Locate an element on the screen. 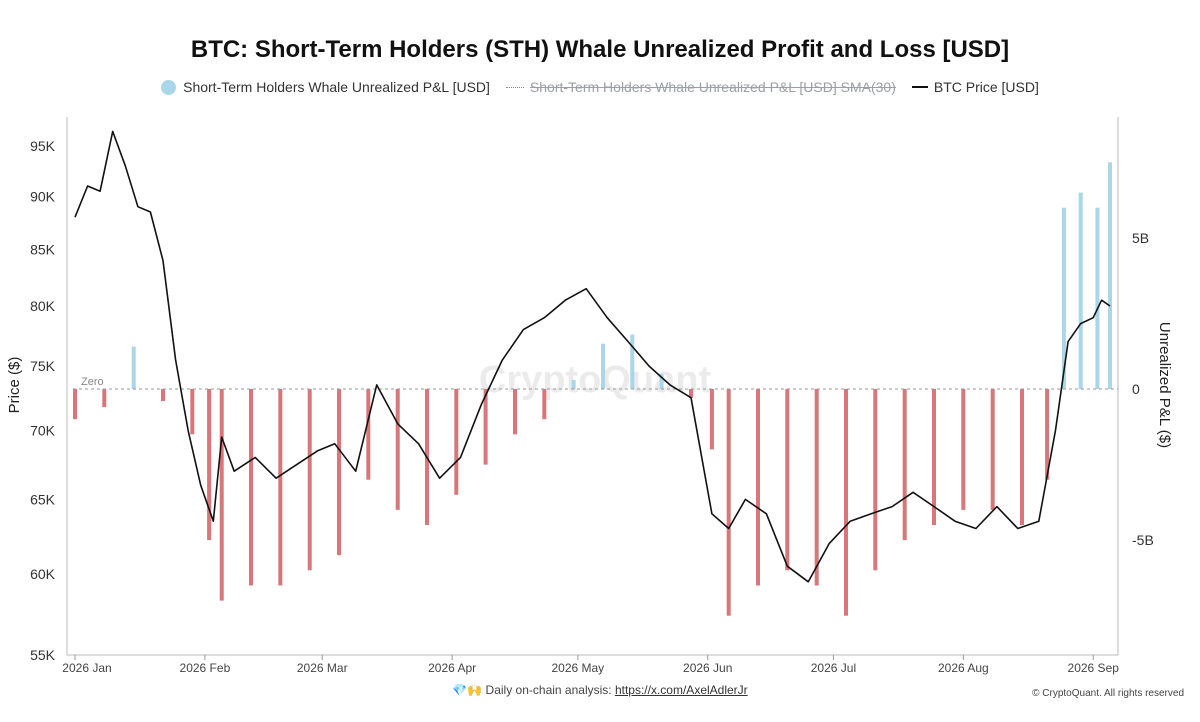  legend-item-price: BTC Price [USD] is located at coordinates (975, 87).